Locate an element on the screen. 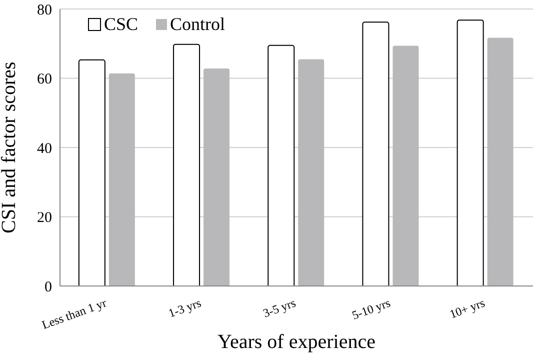 The image size is (536, 358). x-tick-label: Less than 1 yr is located at coordinates (74, 314).